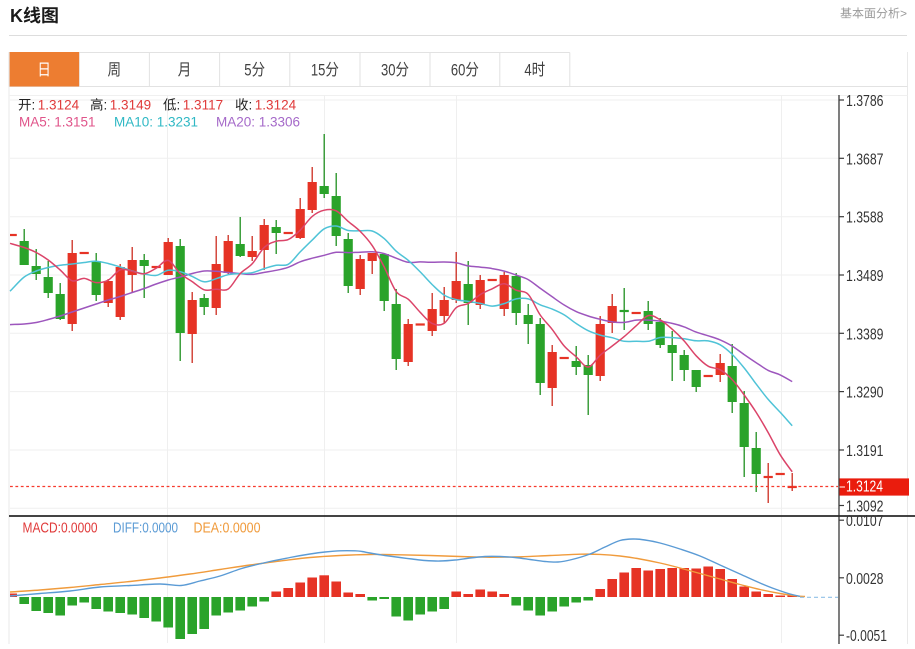 This screenshot has height=649, width=915. Describe the element at coordinates (203, 105) in the screenshot. I see `svg-text: 1.3117` at that location.